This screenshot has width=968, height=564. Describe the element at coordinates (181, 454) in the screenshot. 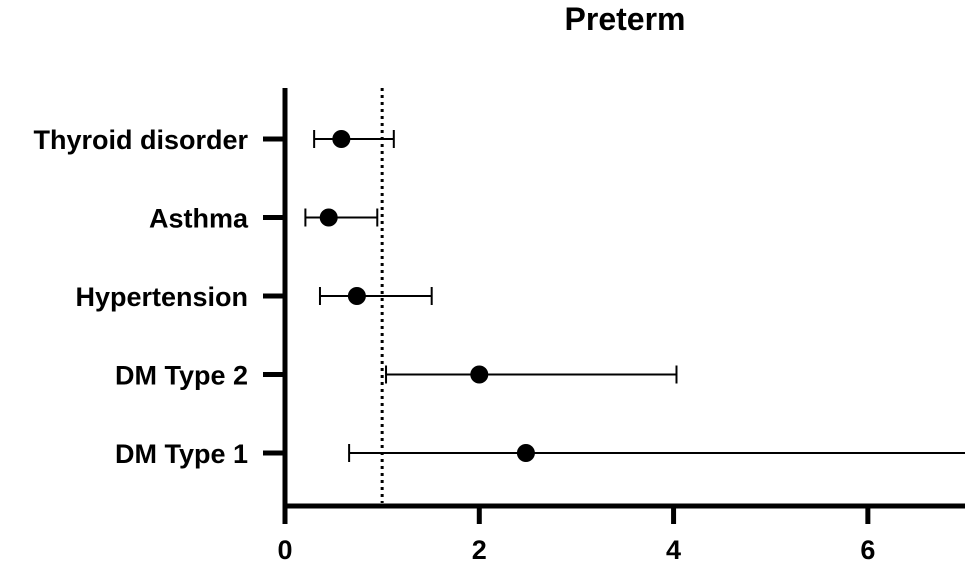

I see `category-label: DM Type 1` at that location.